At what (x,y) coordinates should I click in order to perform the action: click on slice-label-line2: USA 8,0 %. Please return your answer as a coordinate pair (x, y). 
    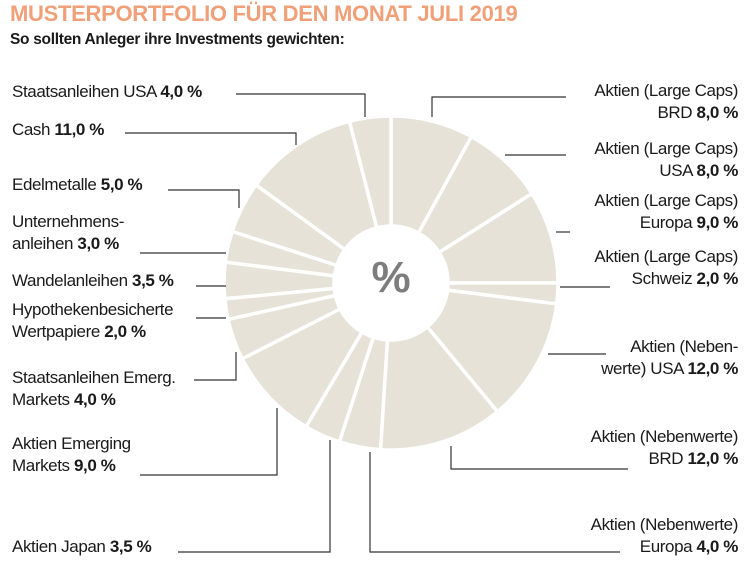
    Looking at the image, I should click on (666, 171).